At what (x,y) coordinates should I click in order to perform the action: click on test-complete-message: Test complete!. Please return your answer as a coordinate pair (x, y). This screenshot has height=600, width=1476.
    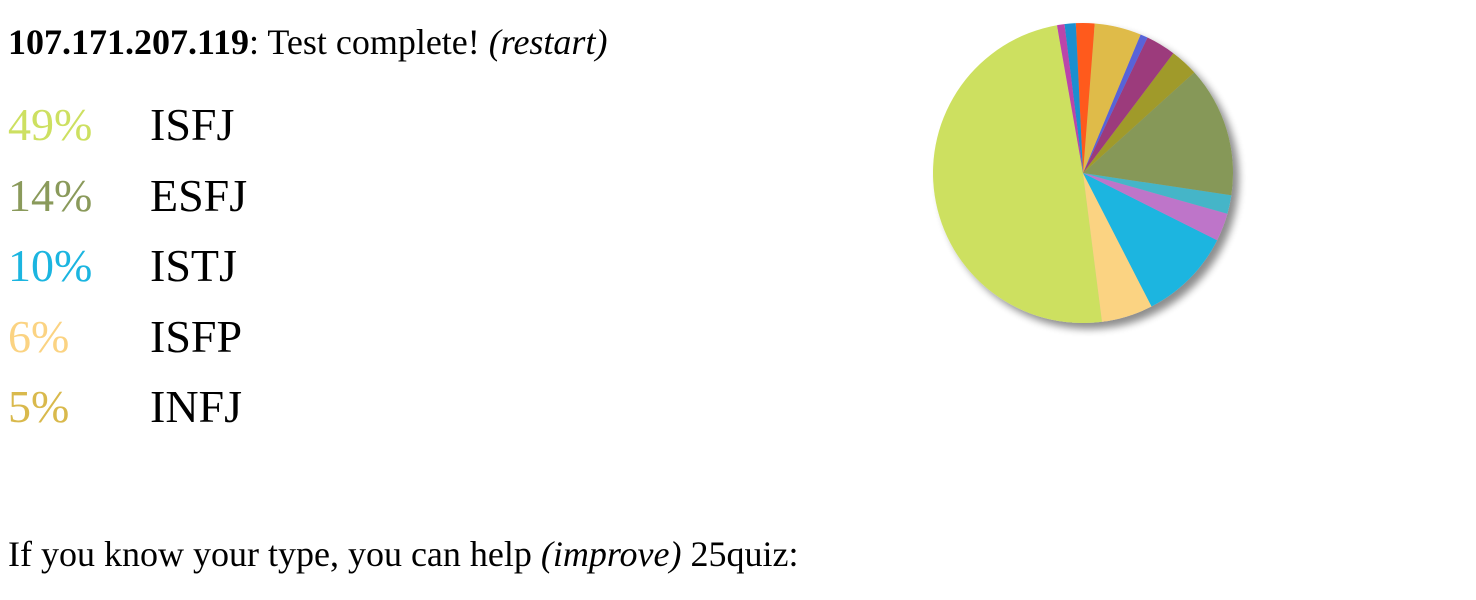
    Looking at the image, I should click on (374, 42).